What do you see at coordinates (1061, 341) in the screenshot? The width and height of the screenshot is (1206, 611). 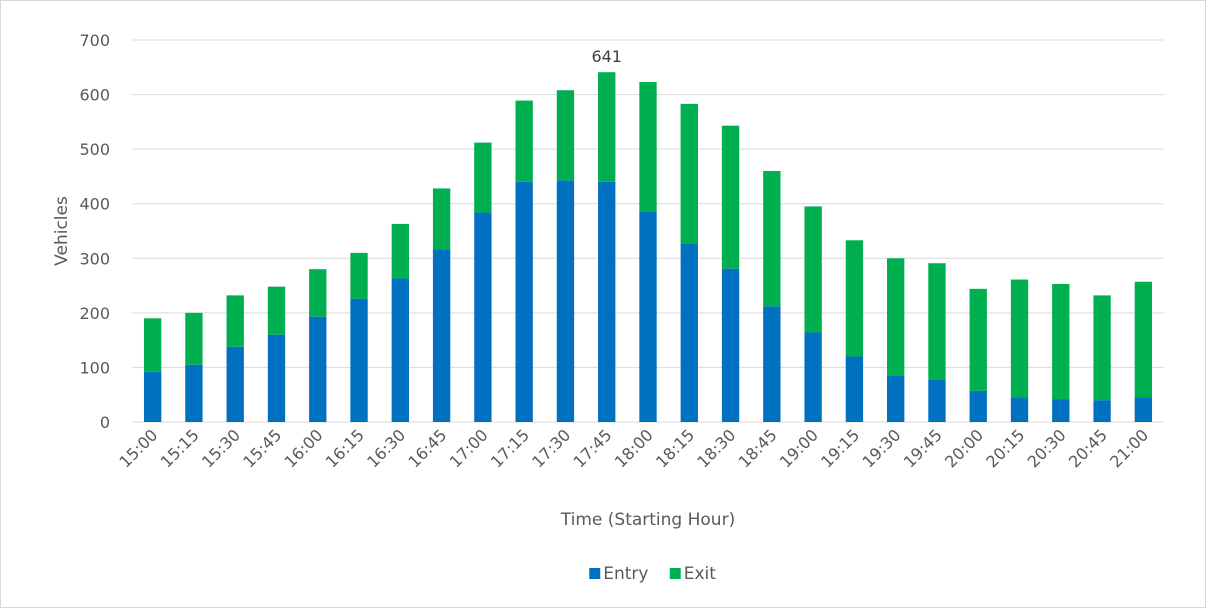 I see `bar-exit-2030` at bounding box center [1061, 341].